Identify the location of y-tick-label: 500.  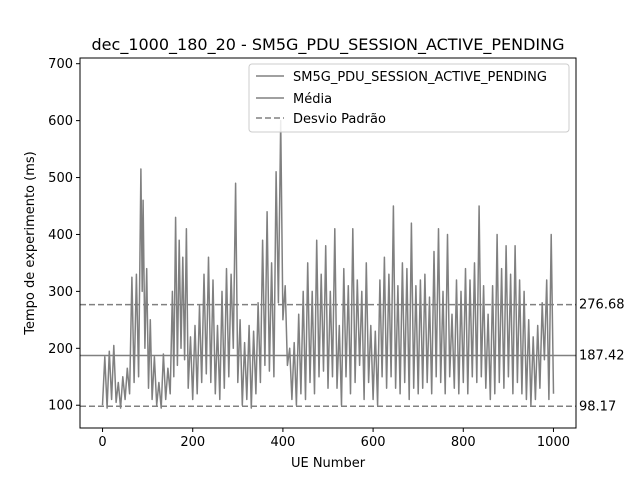
(60, 178).